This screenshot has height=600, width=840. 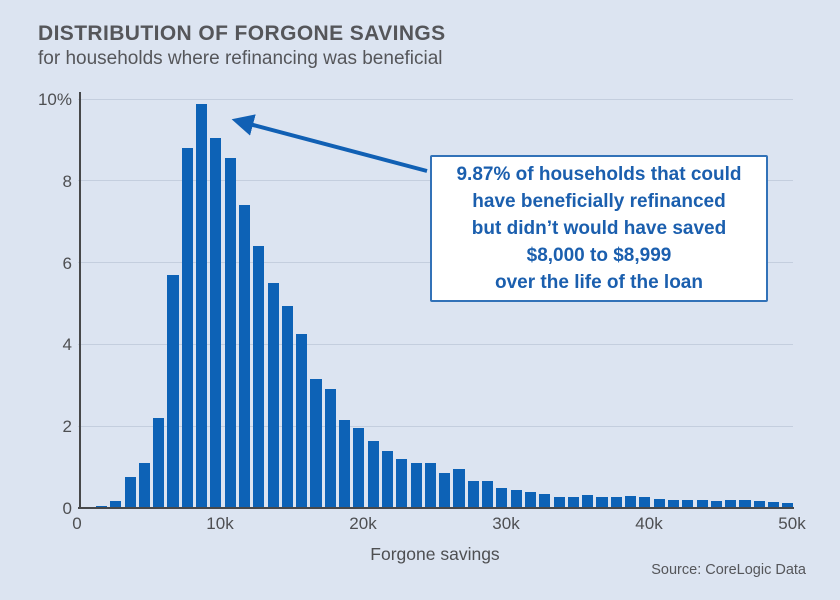 I want to click on x-tick-label: 30k, so click(x=506, y=523).